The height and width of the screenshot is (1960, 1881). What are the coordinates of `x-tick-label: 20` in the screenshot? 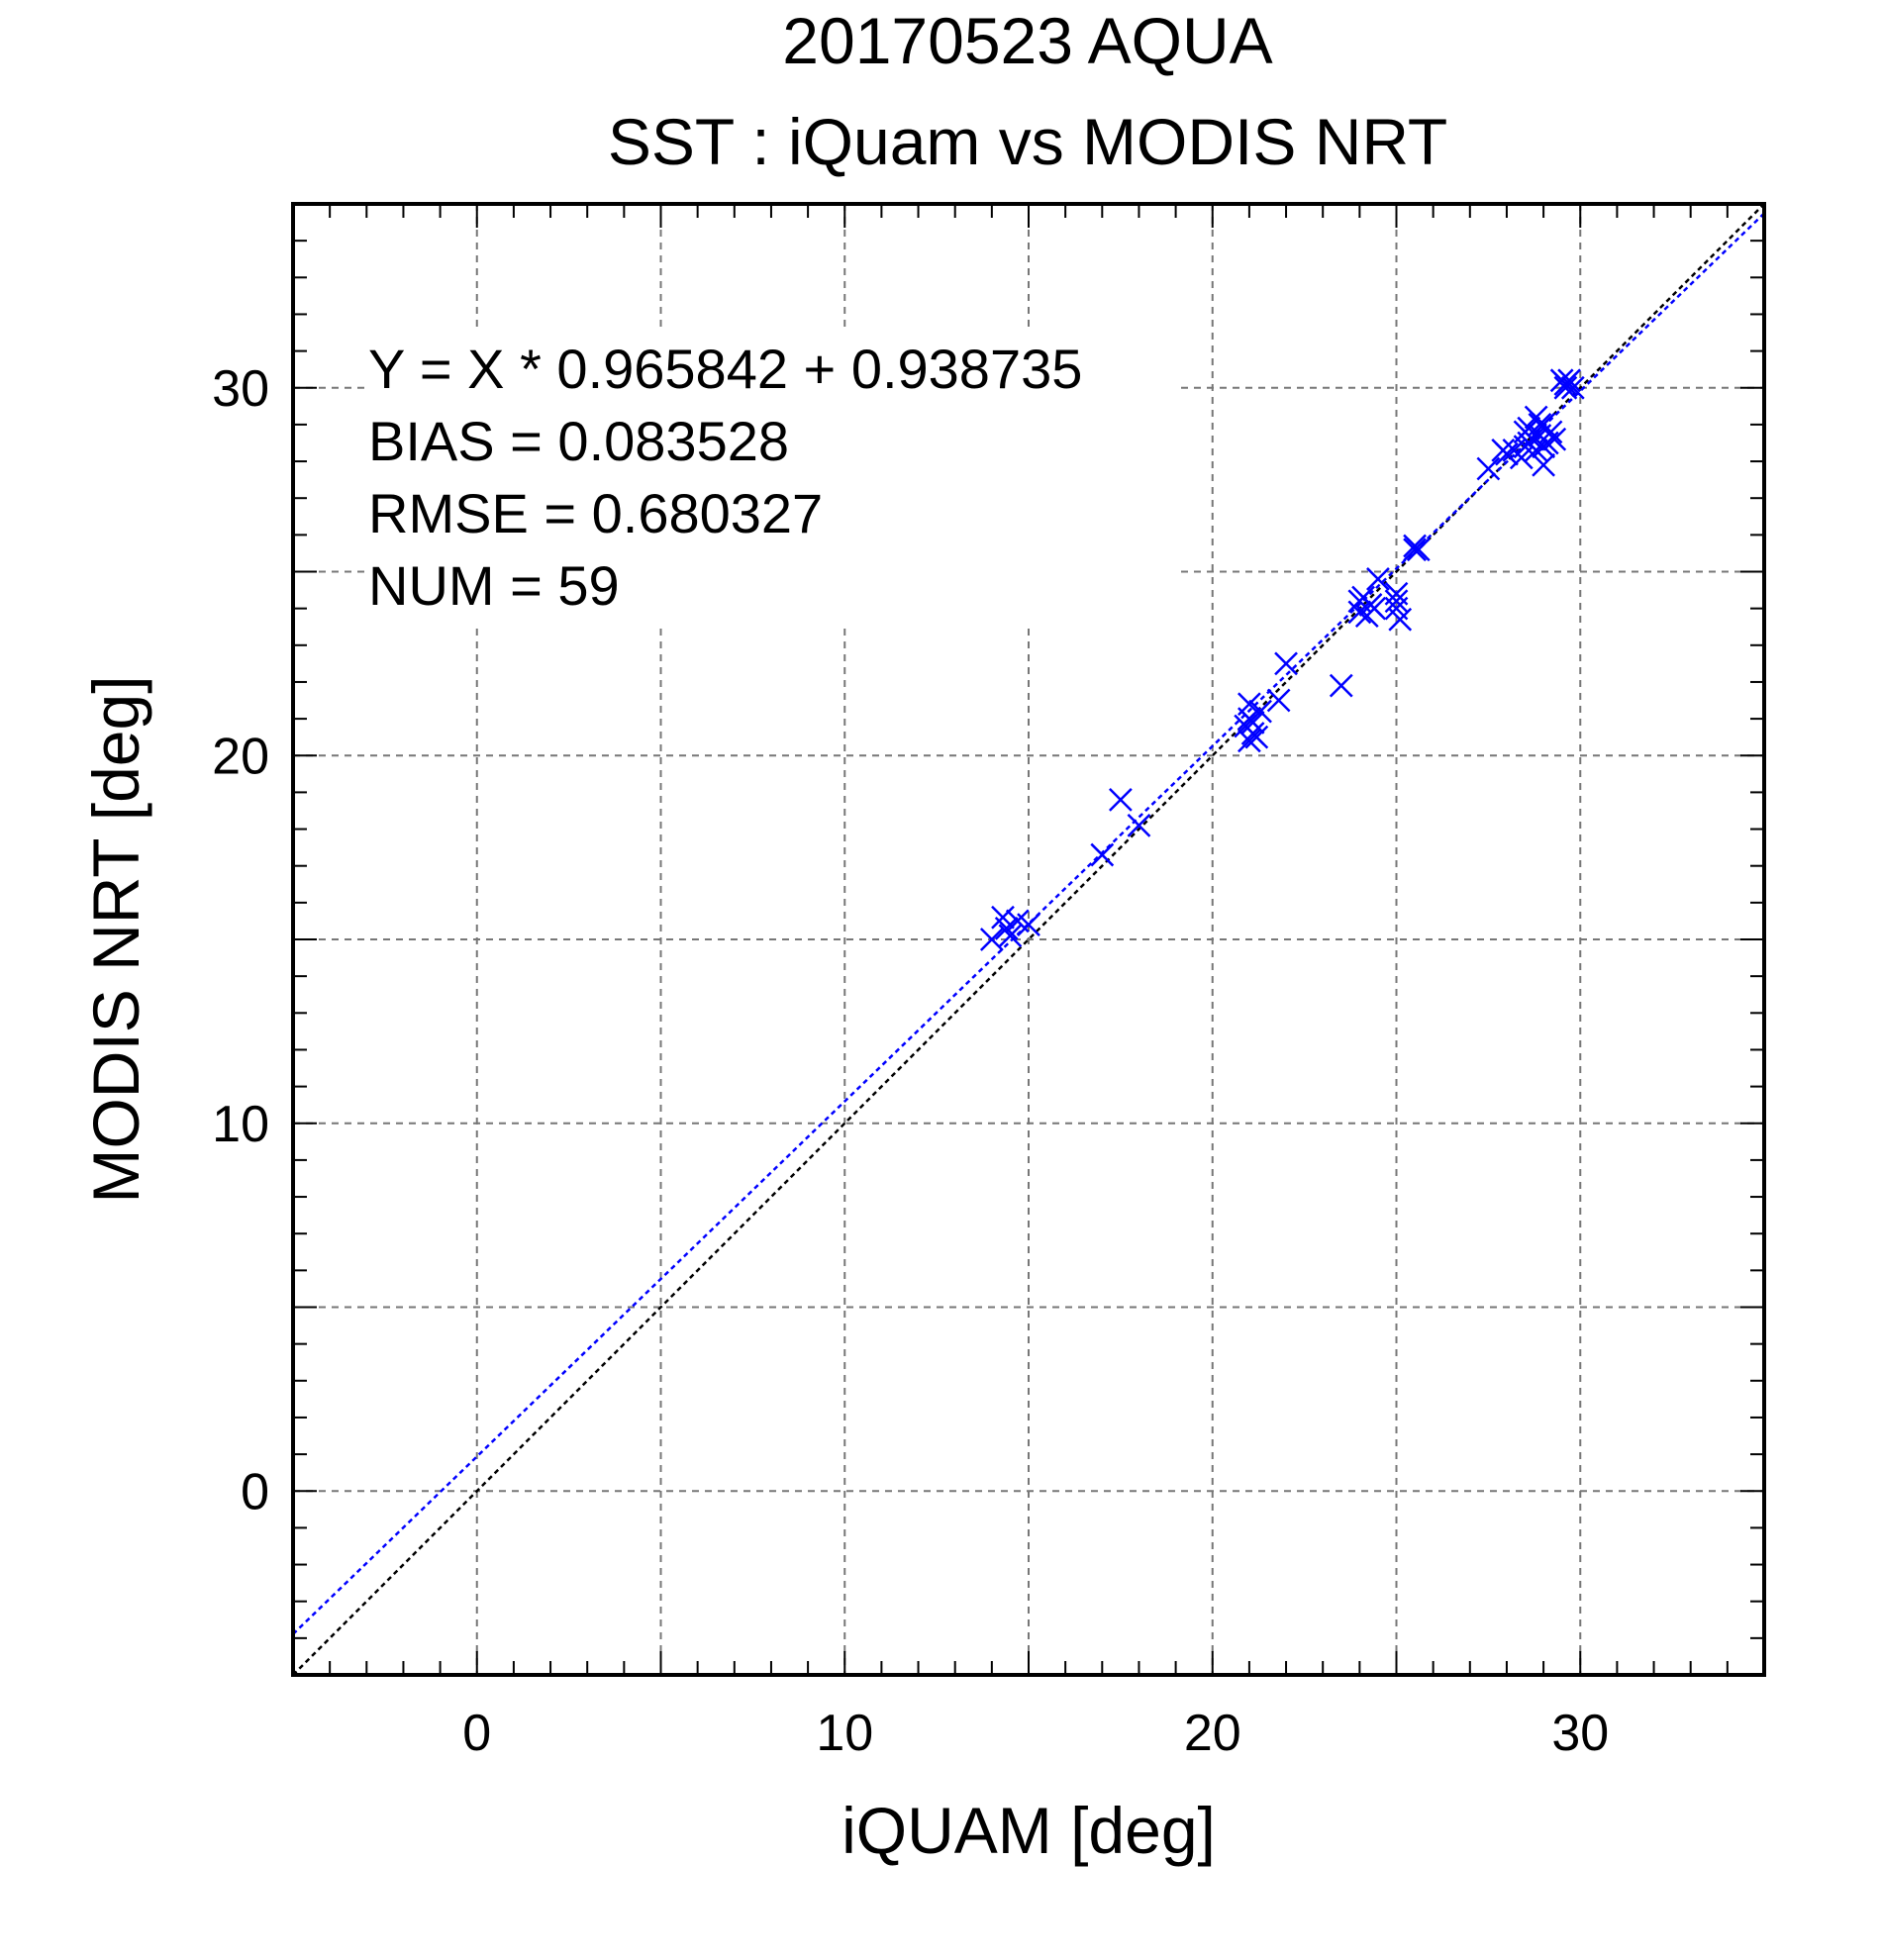 It's located at (1212, 1733).